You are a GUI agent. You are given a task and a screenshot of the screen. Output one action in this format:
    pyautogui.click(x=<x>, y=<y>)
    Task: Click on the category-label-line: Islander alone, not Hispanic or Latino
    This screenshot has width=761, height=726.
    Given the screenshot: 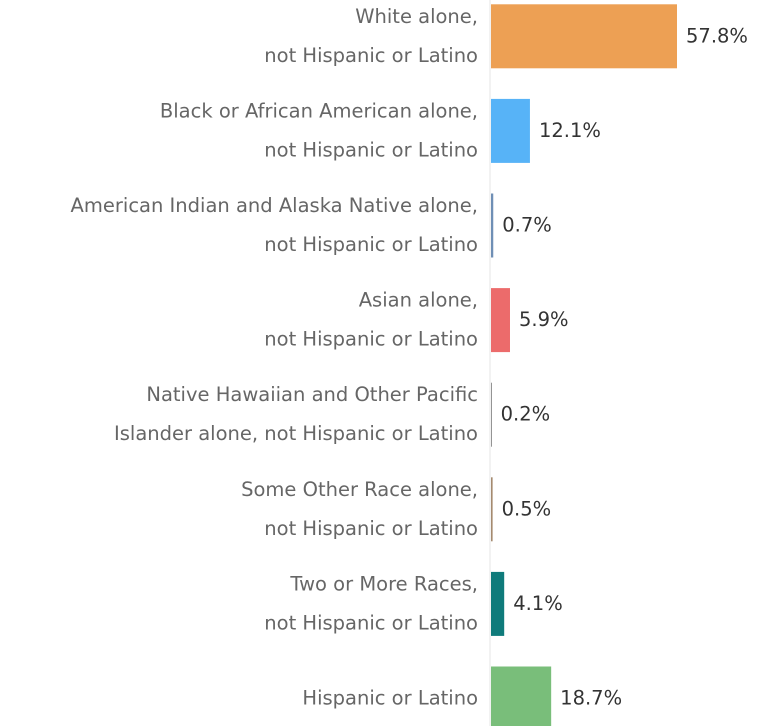 What is the action you would take?
    pyautogui.click(x=296, y=433)
    